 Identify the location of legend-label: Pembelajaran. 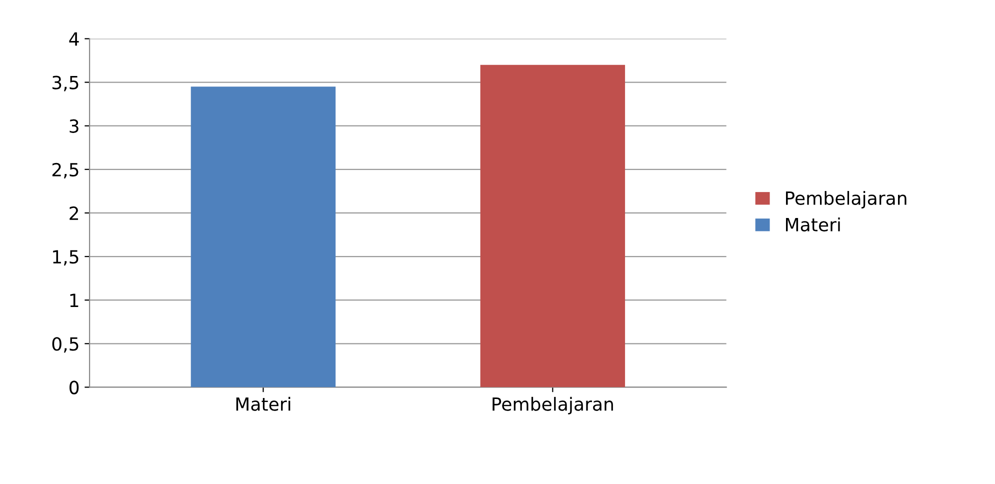
(846, 199).